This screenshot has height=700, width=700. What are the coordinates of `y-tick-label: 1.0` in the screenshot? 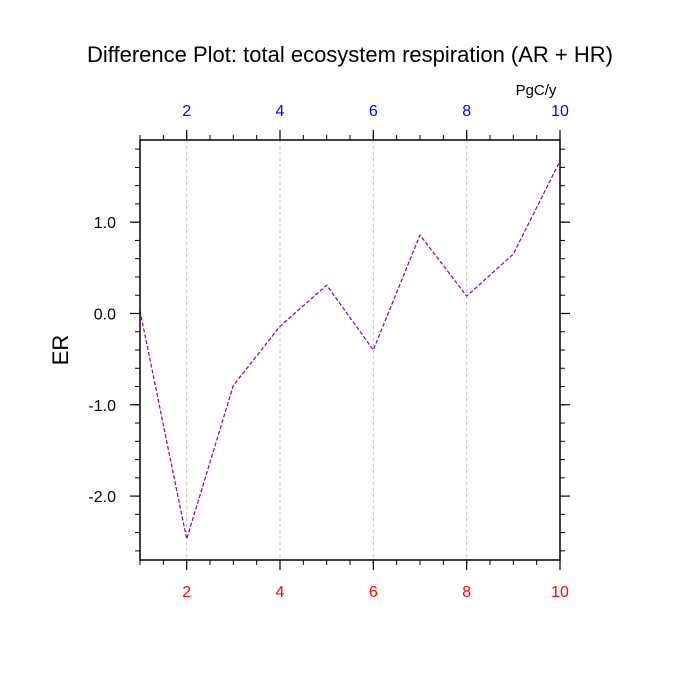 It's located at (105, 223).